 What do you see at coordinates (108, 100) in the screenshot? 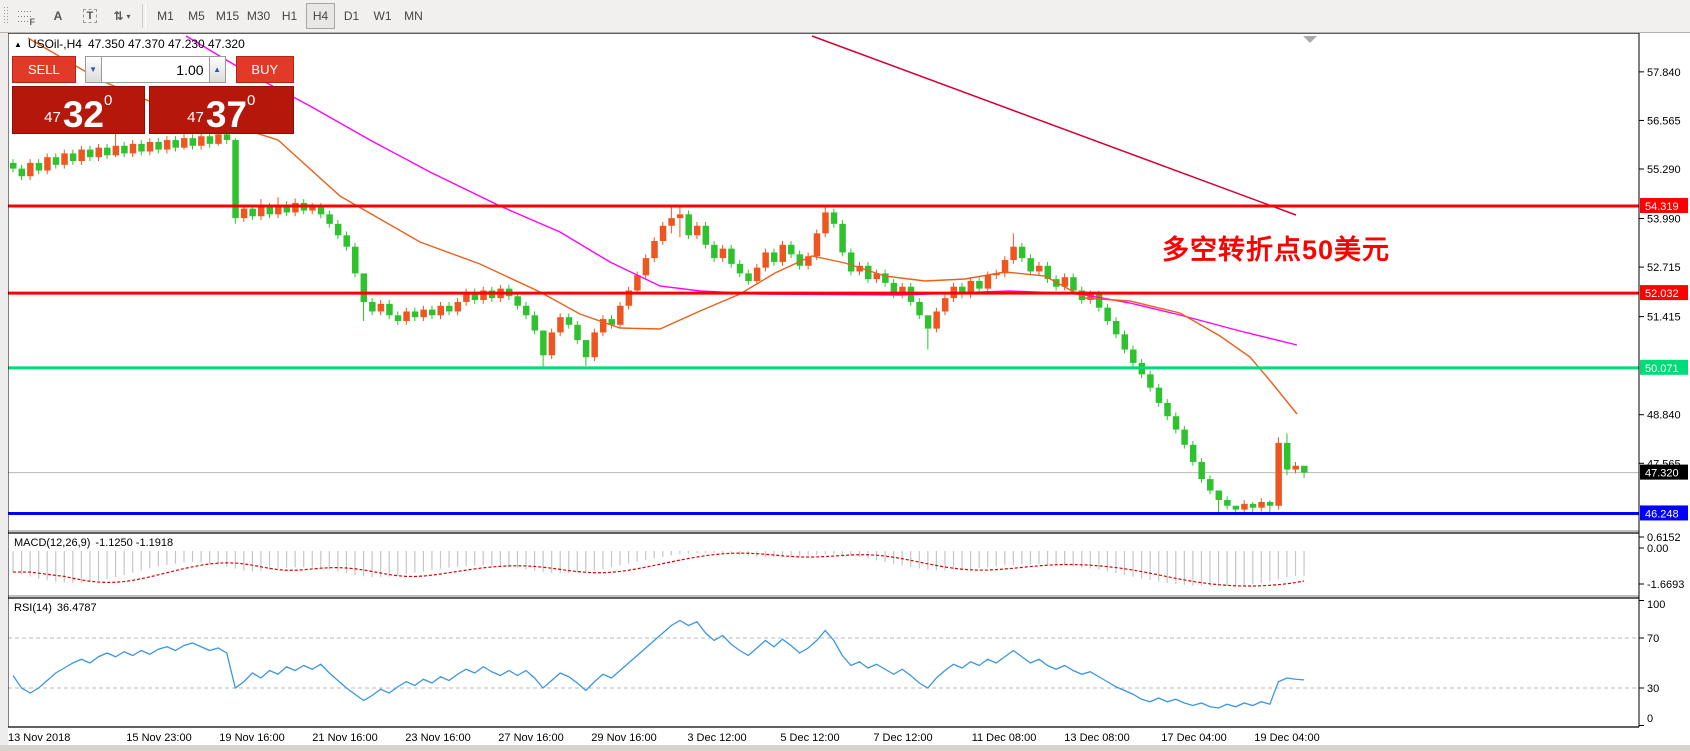
I see `sell-price-pipette: 0` at bounding box center [108, 100].